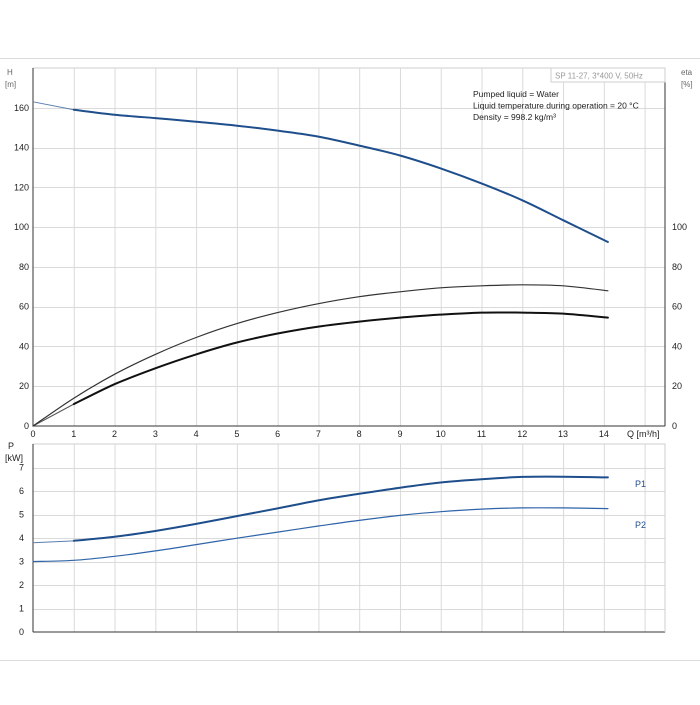 Image resolution: width=700 pixels, height=705 pixels. I want to click on x-tick-label: 0, so click(32, 434).